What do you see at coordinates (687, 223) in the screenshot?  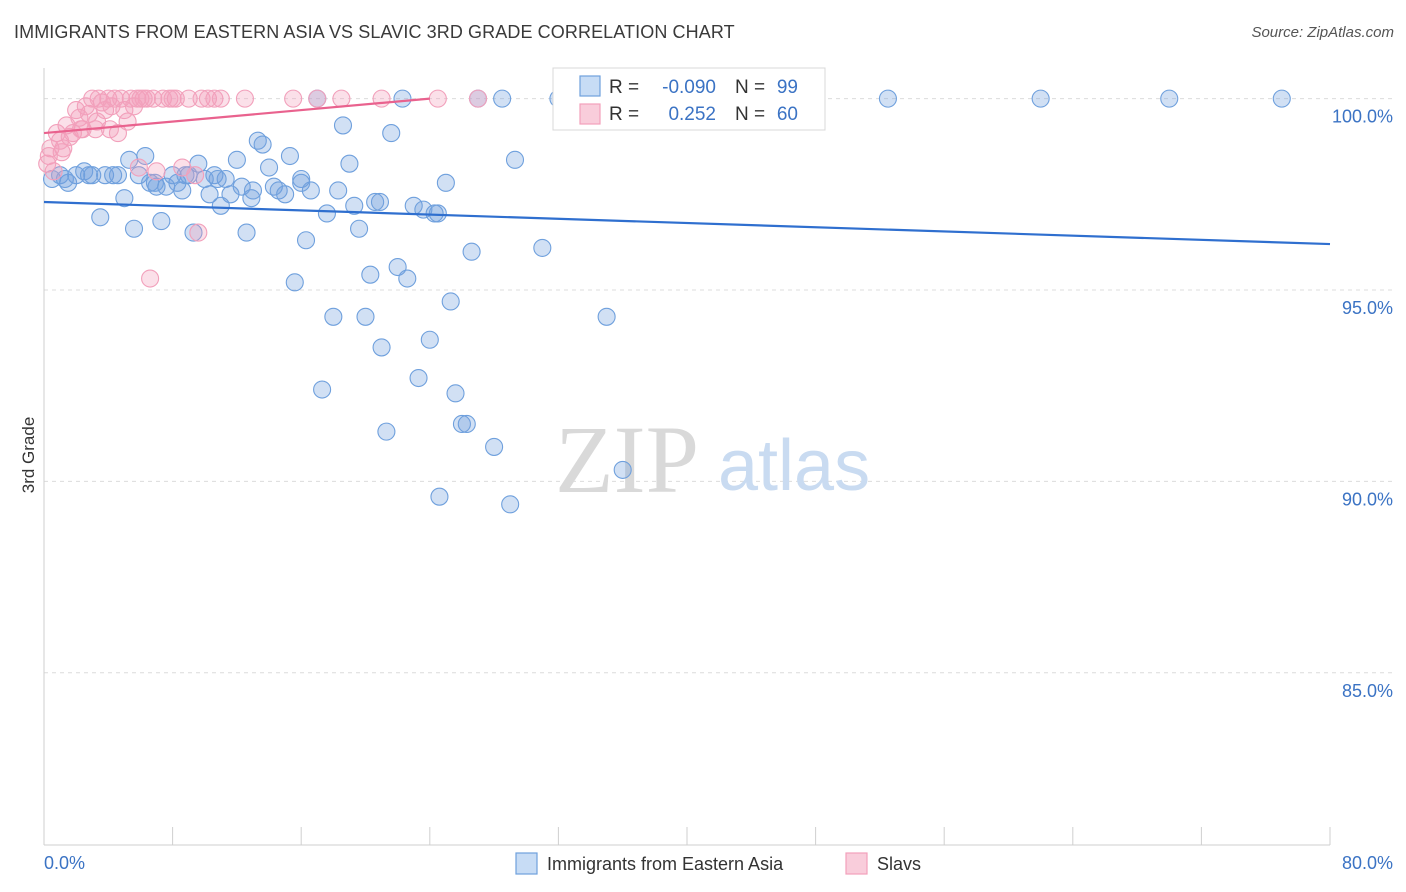 I see `trend-line-eastern-asia` at bounding box center [687, 223].